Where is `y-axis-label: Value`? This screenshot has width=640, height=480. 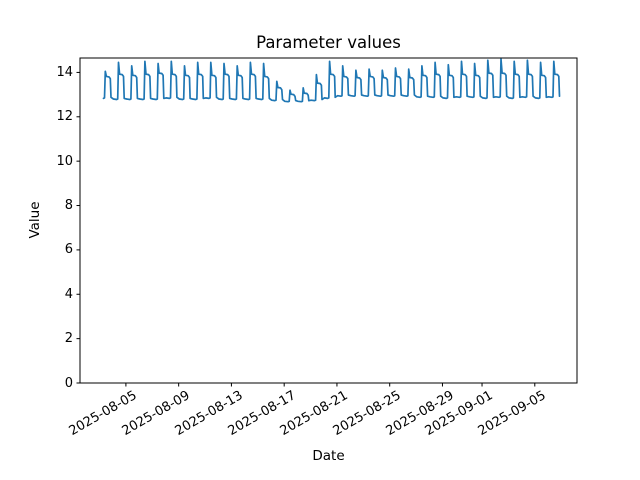
y-axis-label: Value is located at coordinates (35, 220).